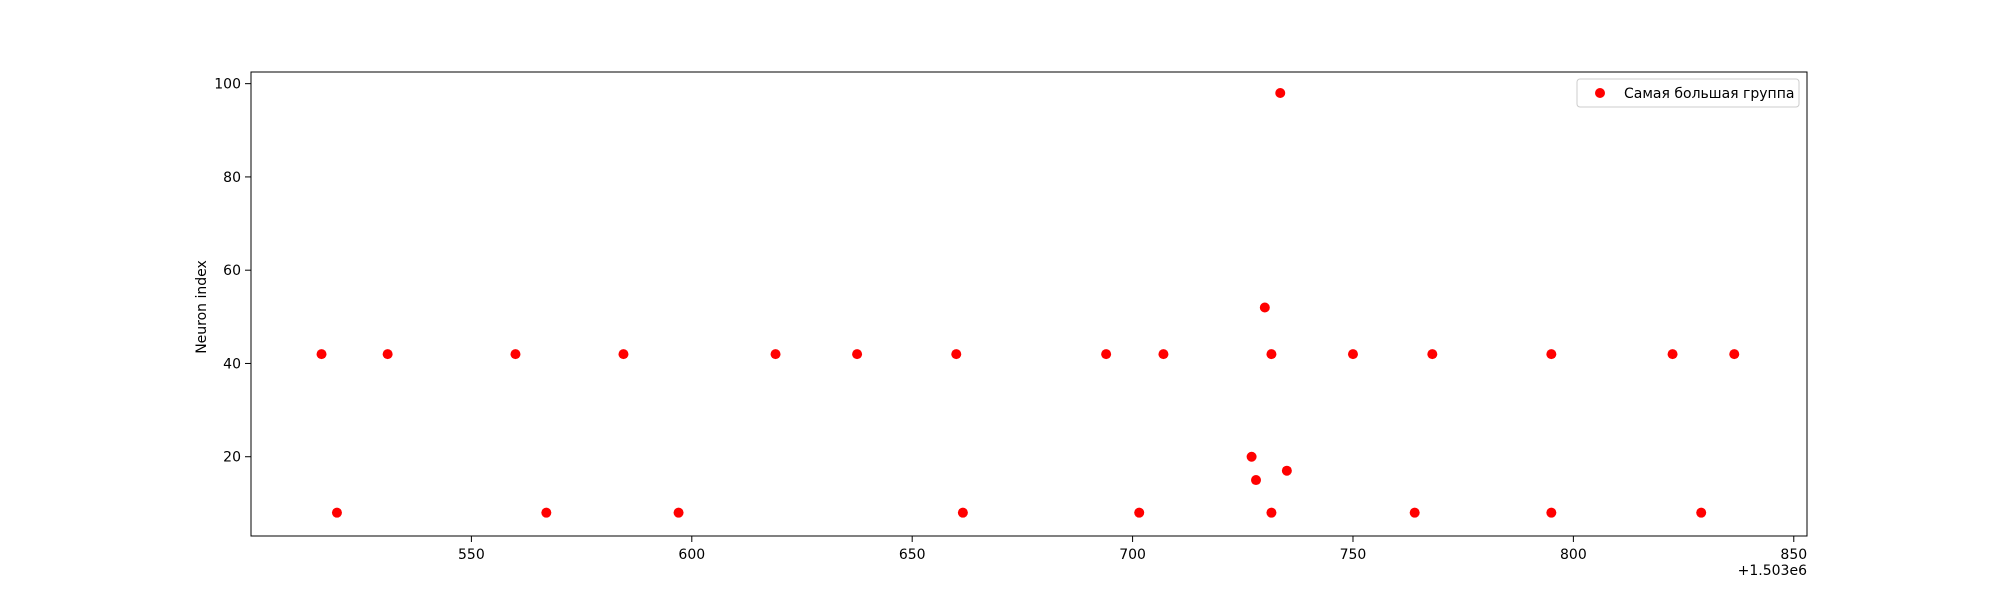 Image resolution: width=2000 pixels, height=604 pixels. Describe the element at coordinates (1772, 571) in the screenshot. I see `x-axis-offset-label: +1.503e6` at that location.